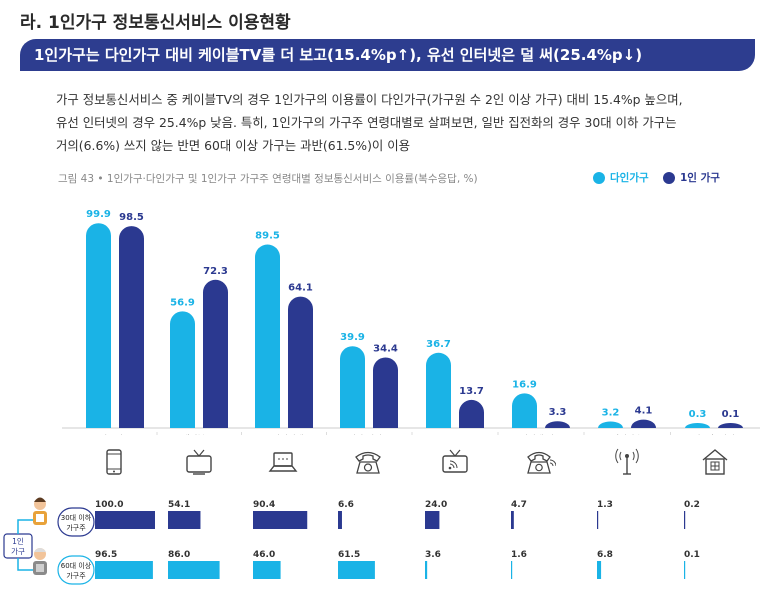 The image size is (773, 599). Describe the element at coordinates (182, 302) in the screenshot. I see `value-label-multi: 56.9` at that location.